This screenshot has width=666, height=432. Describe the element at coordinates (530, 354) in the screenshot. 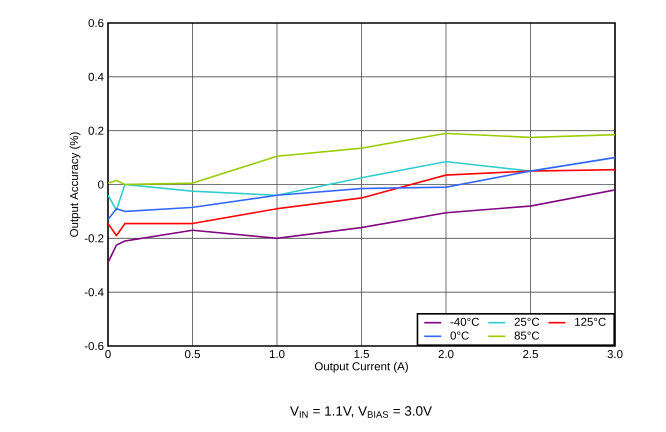

I see `x-tick-label: 2.5` at that location.